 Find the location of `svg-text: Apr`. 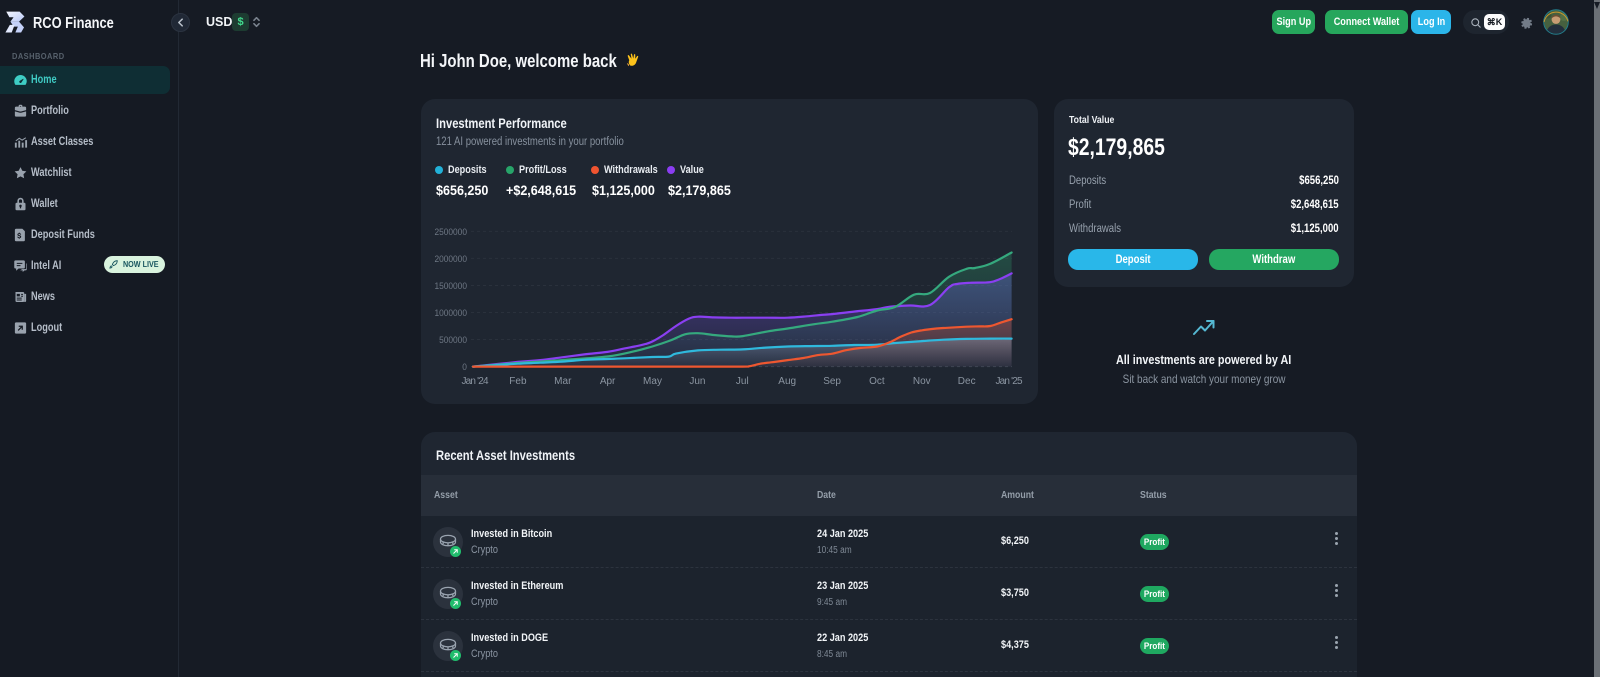

svg-text: Apr is located at coordinates (608, 381).